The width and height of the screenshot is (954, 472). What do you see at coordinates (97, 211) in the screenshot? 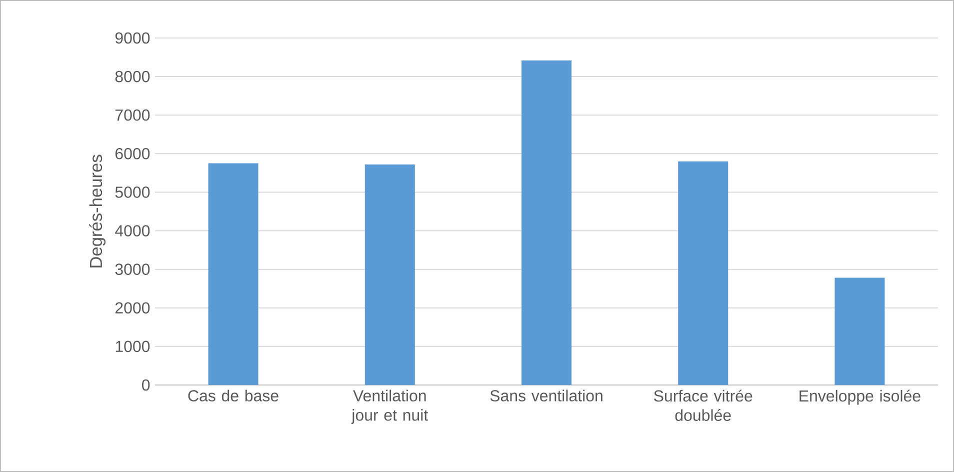
I see `y-axis-title: Degrés-heures` at bounding box center [97, 211].